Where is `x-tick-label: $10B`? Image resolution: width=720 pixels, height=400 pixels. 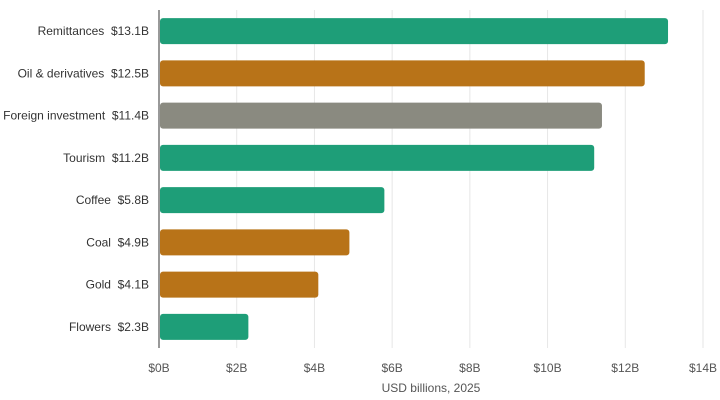 x-tick-label: $10B is located at coordinates (548, 368).